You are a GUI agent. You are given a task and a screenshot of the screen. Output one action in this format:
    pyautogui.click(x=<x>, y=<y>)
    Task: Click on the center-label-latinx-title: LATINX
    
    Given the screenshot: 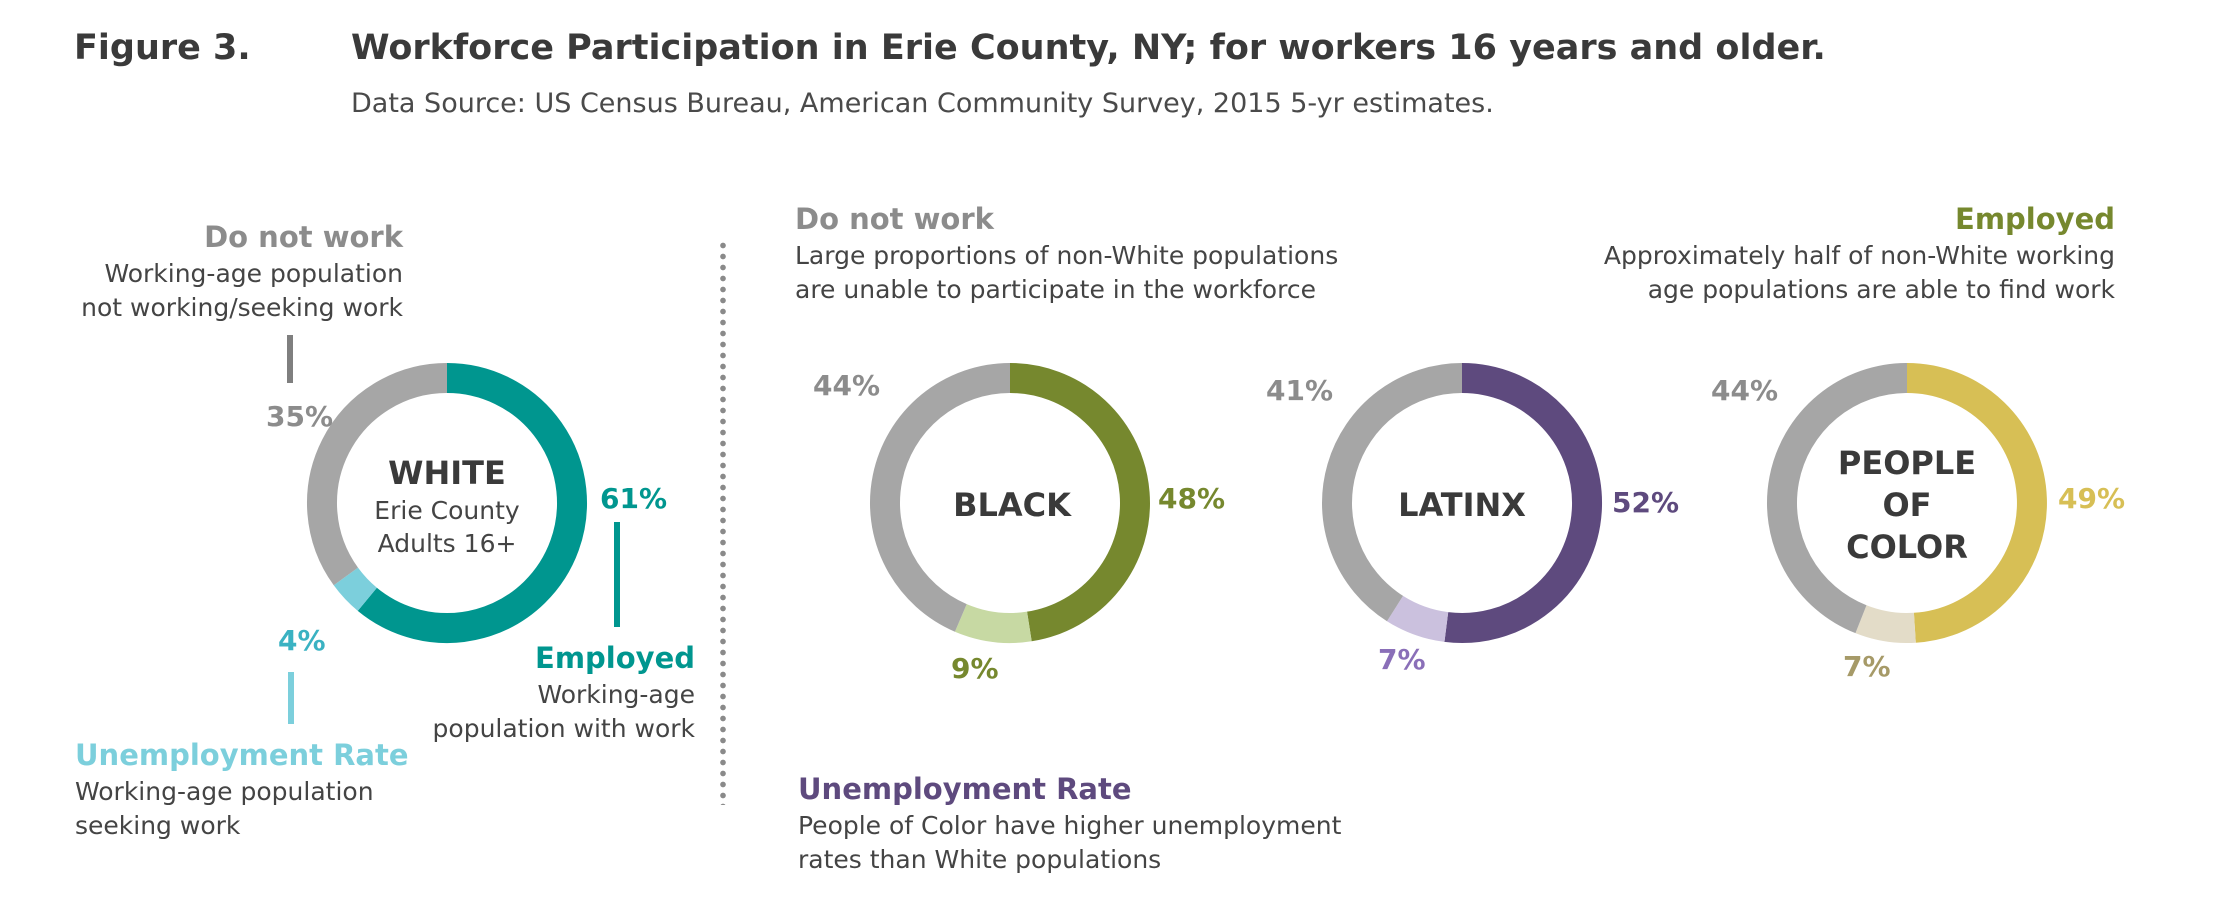 What is the action you would take?
    pyautogui.click(x=1462, y=505)
    